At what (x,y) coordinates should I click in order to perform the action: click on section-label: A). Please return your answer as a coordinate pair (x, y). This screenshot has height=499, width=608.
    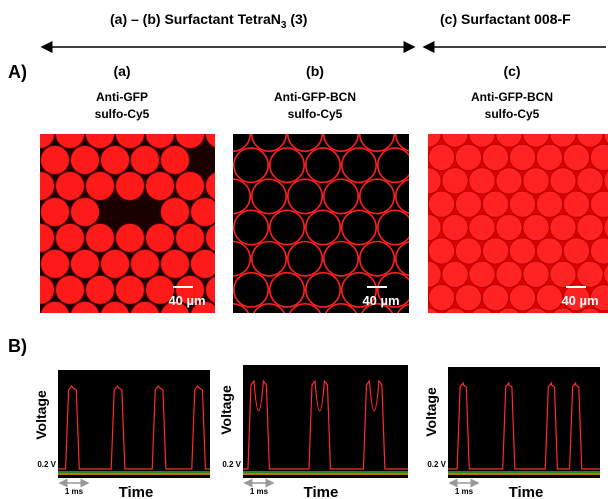
    Looking at the image, I should click on (17, 72).